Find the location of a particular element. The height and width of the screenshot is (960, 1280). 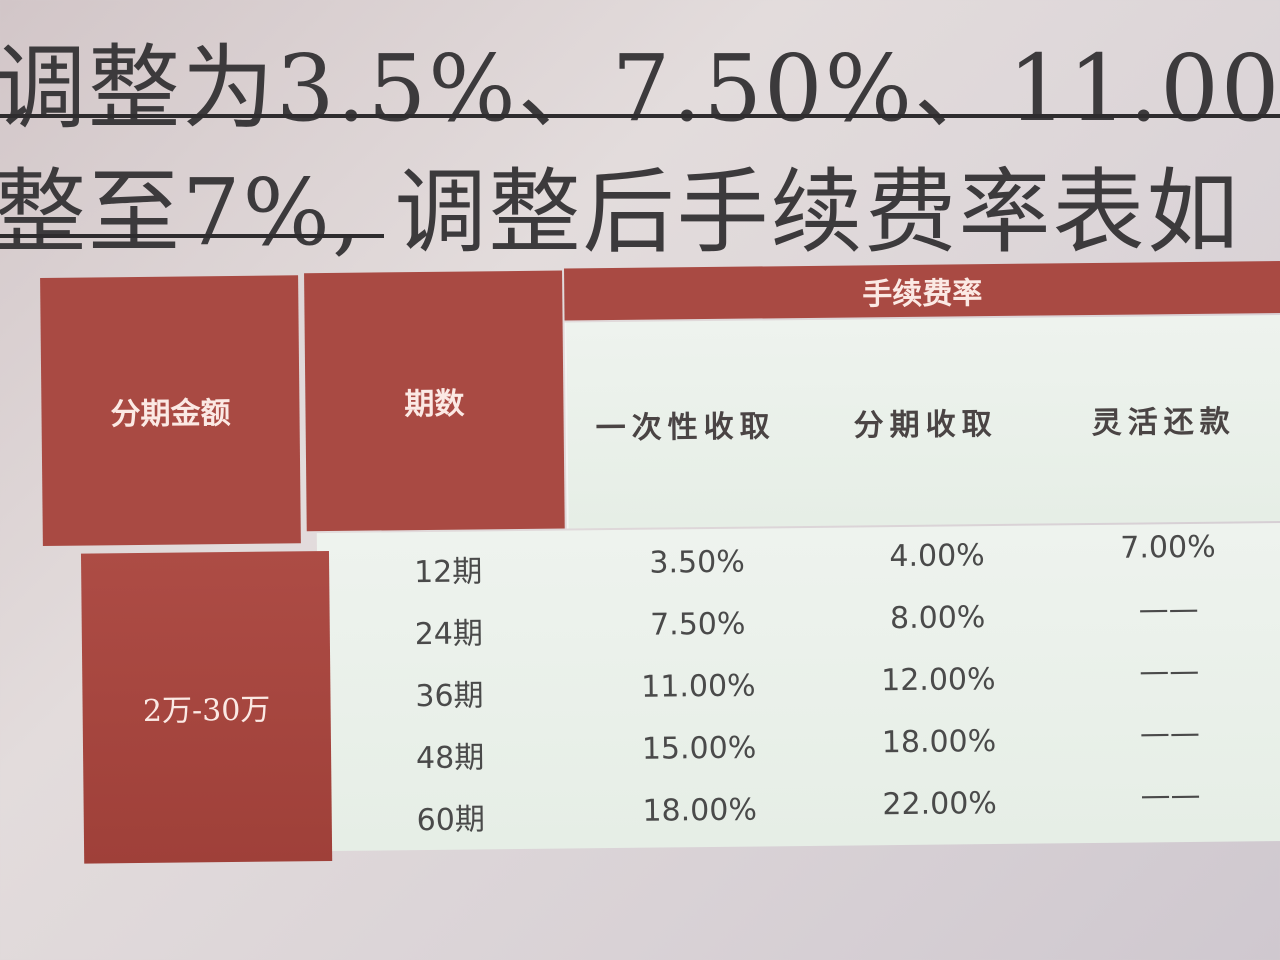

header-fee-rate: 手续费率 is located at coordinates (922, 291).